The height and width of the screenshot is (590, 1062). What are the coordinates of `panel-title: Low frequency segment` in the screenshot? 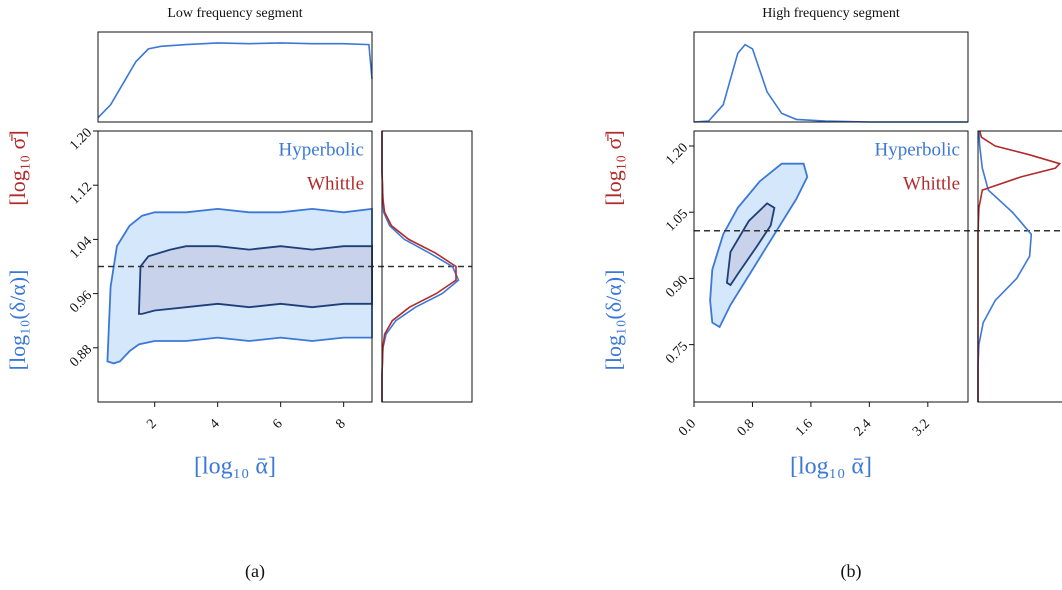 It's located at (234, 13).